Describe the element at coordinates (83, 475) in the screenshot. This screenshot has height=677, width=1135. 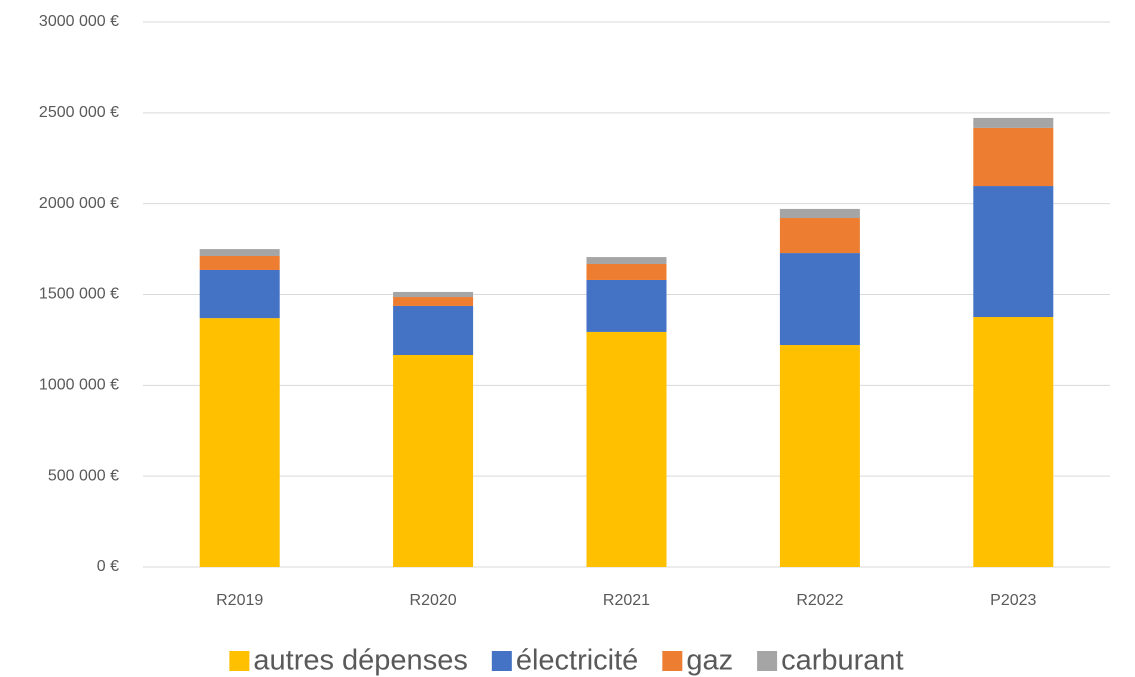
I see `y-tick-label: 500 000 €` at that location.